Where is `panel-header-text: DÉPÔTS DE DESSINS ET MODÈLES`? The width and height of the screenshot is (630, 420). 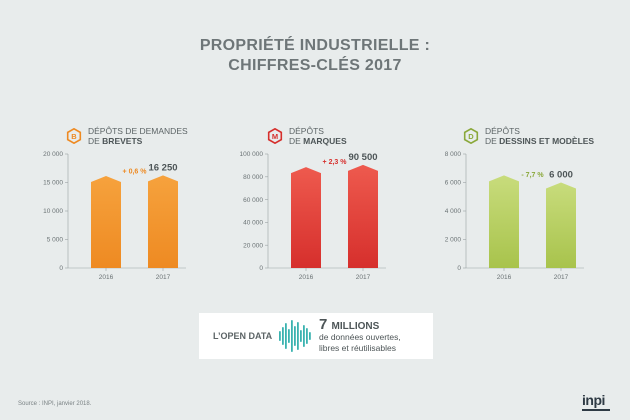
panel-header-text: DÉPÔTS DE DESSINS ET MODÈLES is located at coordinates (539, 136).